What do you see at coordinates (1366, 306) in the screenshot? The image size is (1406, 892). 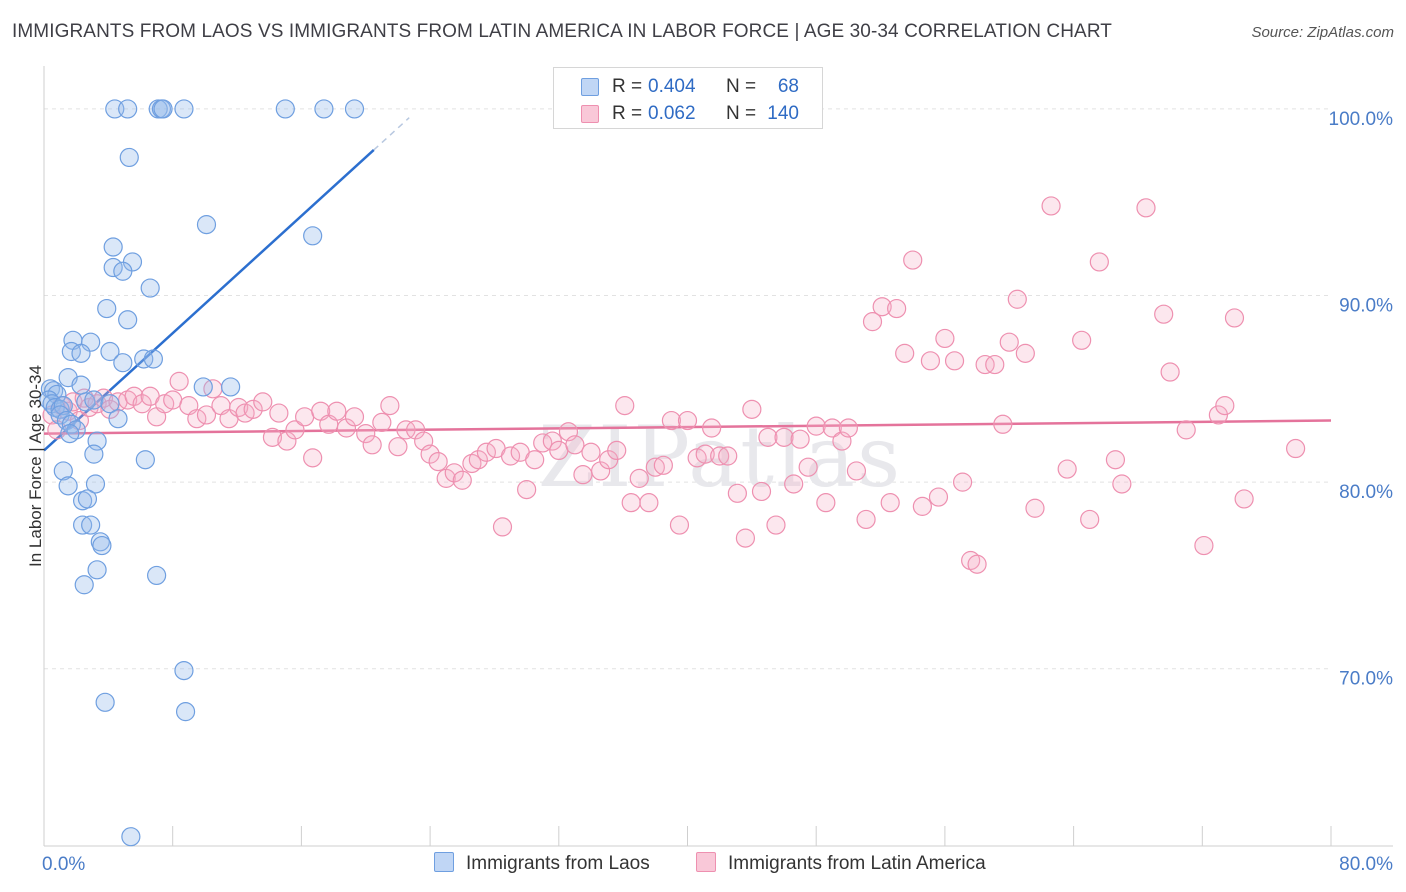 I see `y-tick-label: 90.0%` at bounding box center [1366, 306].